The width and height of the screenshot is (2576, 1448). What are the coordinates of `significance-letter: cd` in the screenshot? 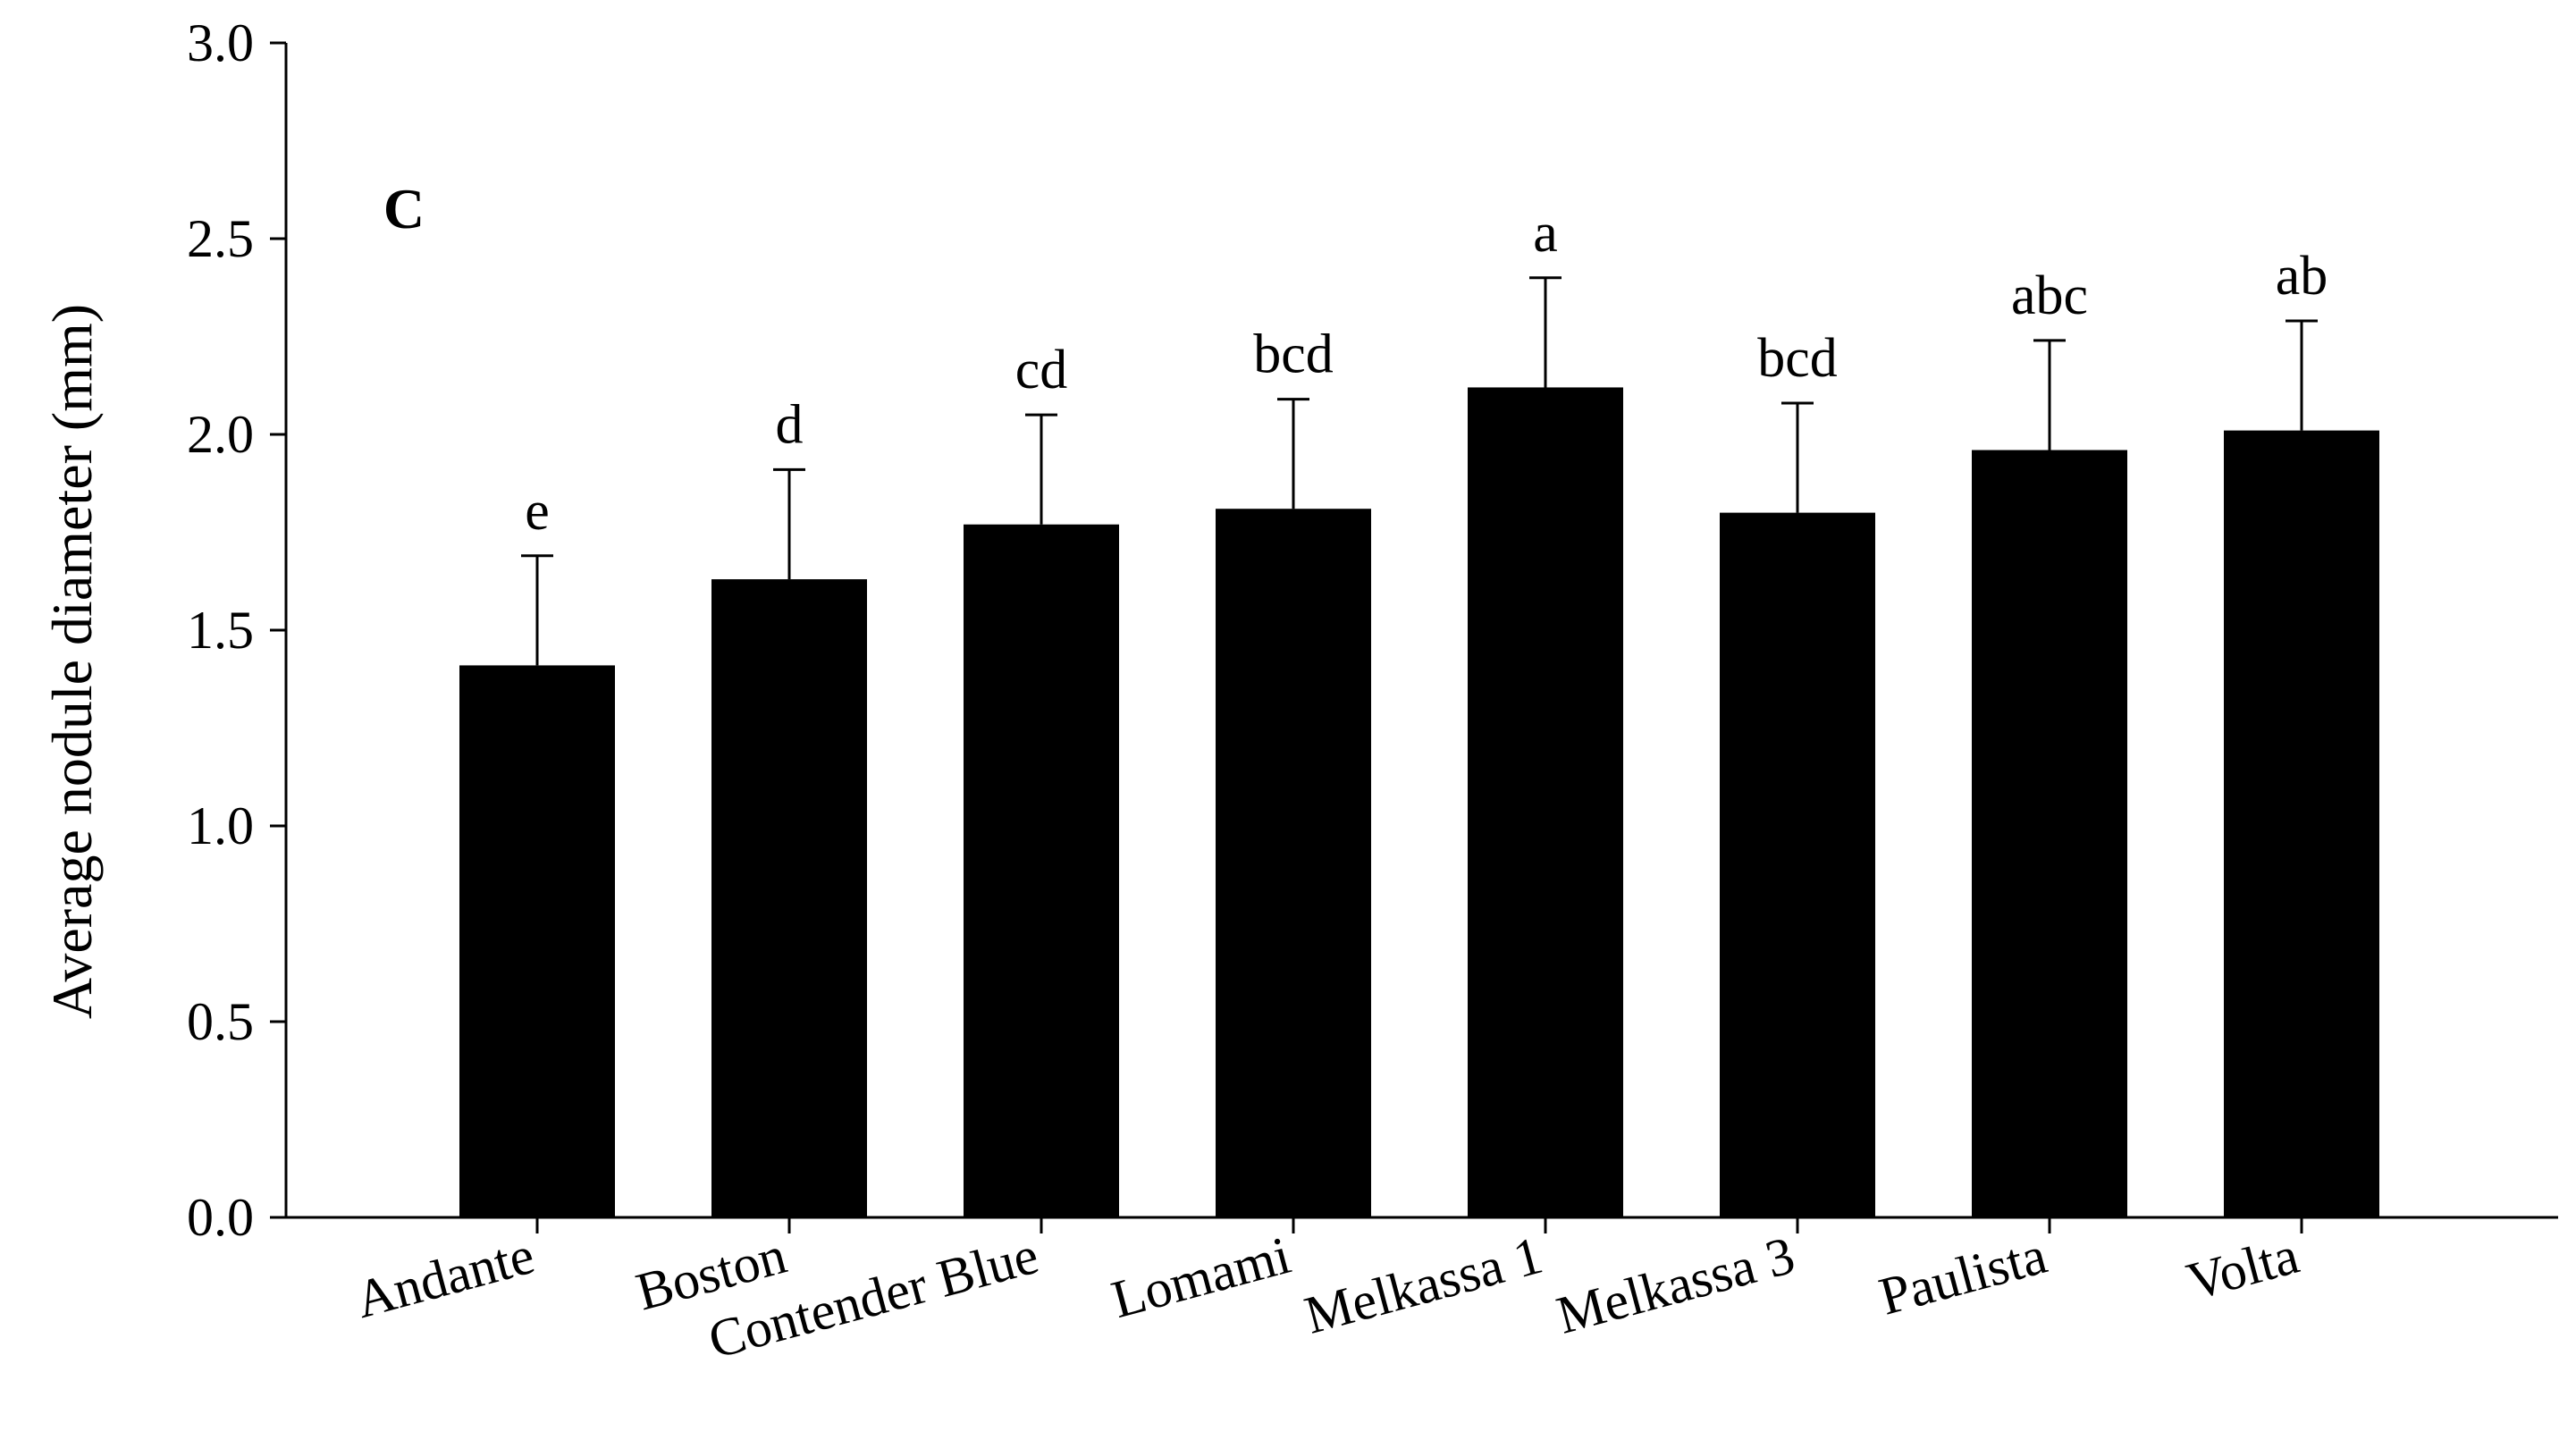 It's located at (1041, 370).